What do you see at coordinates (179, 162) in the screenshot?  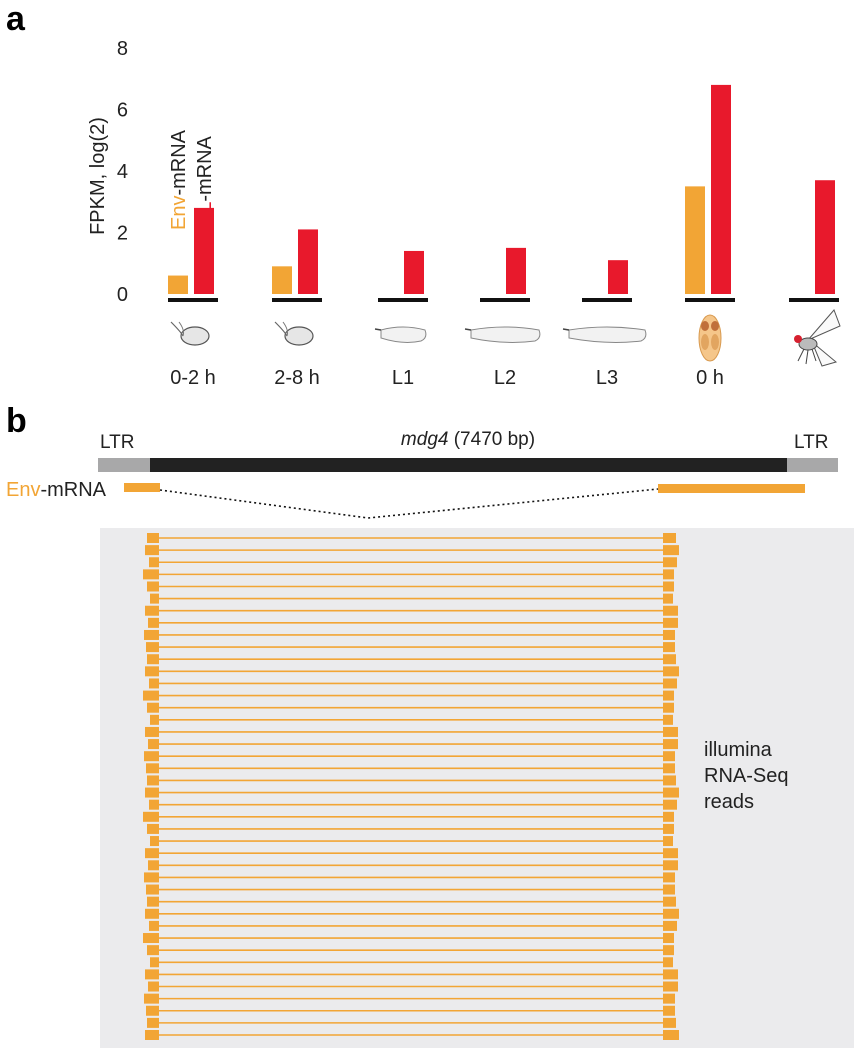 I see `legend-env-suffix: -mRNA` at bounding box center [179, 162].